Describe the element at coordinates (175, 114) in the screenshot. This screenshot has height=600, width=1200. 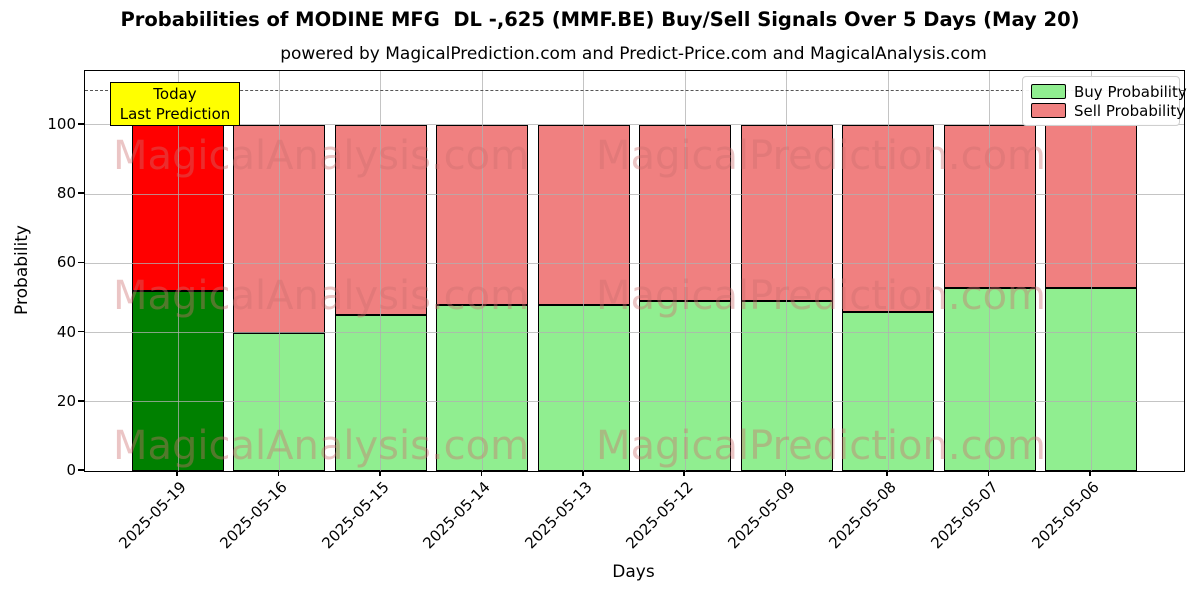
I see `today-annotation-line2: Last Prediction` at that location.